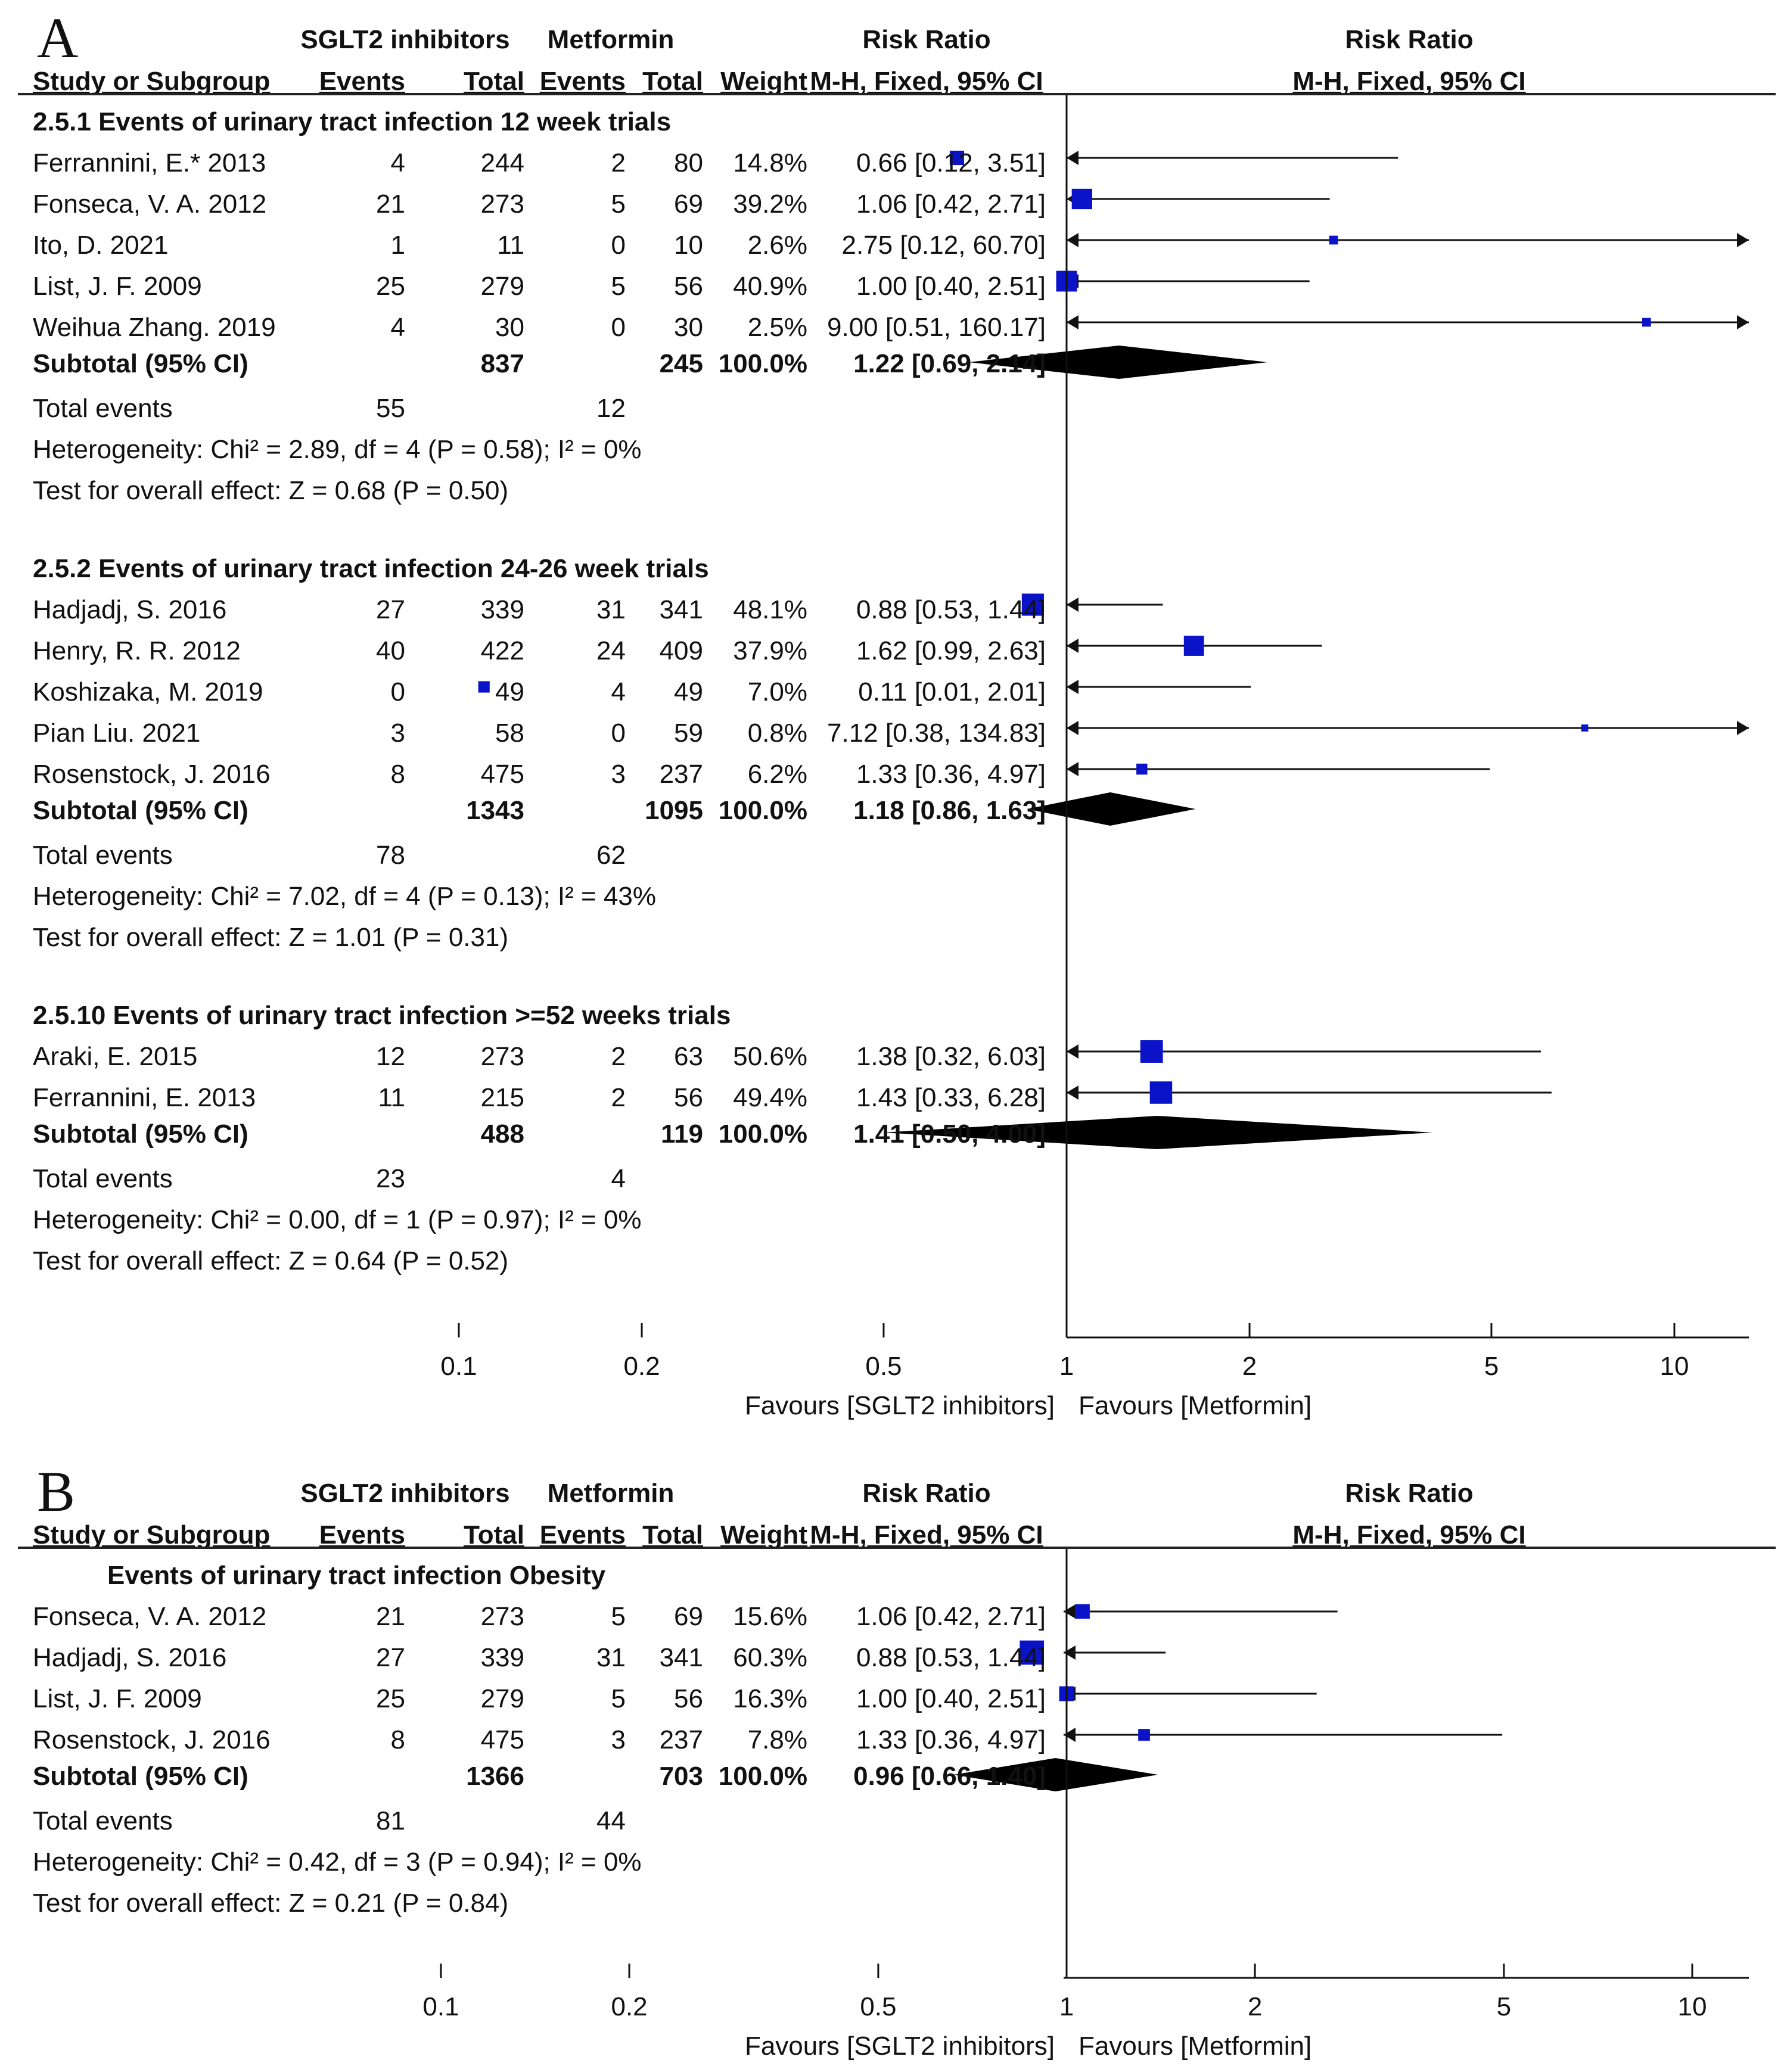 This screenshot has height=2072, width=1784. What do you see at coordinates (611, 1657) in the screenshot?
I see `study-events2: 31` at bounding box center [611, 1657].